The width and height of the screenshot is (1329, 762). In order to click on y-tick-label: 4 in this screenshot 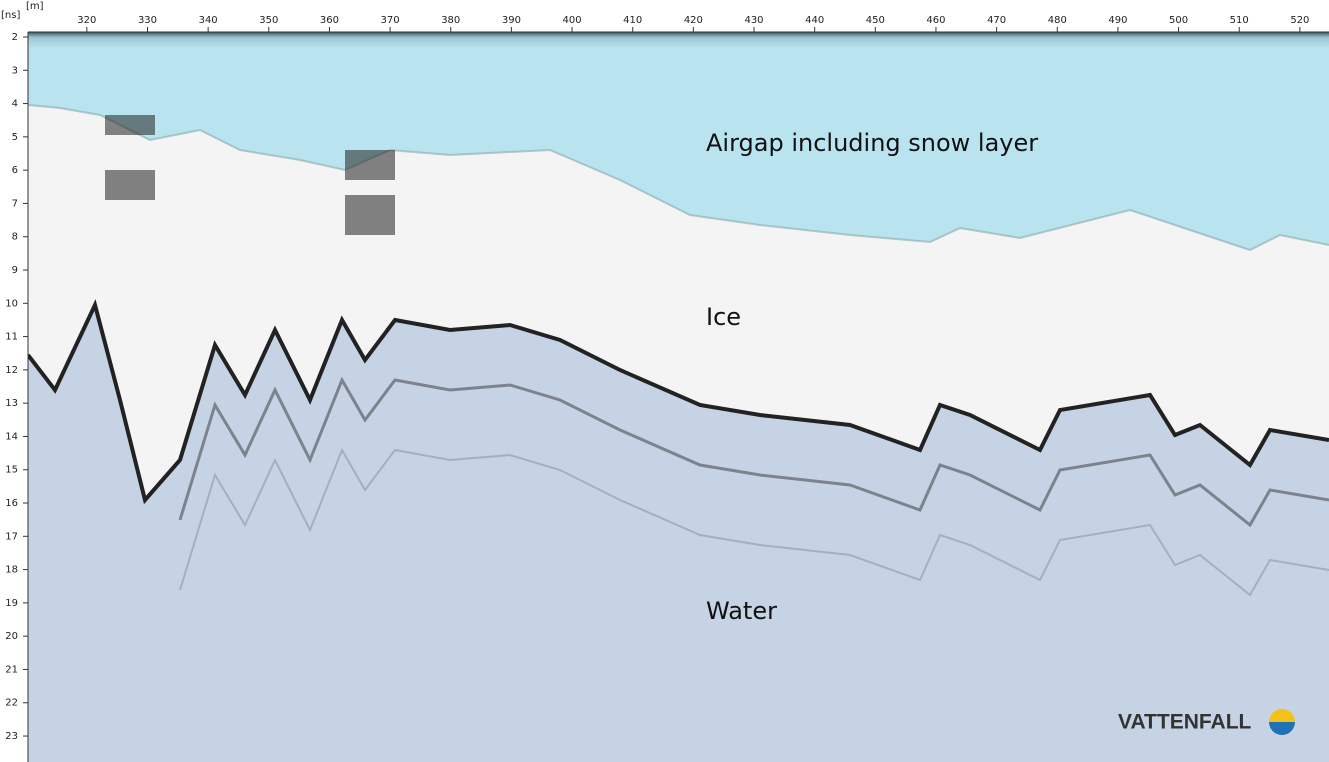, I will do `click(15, 104)`.